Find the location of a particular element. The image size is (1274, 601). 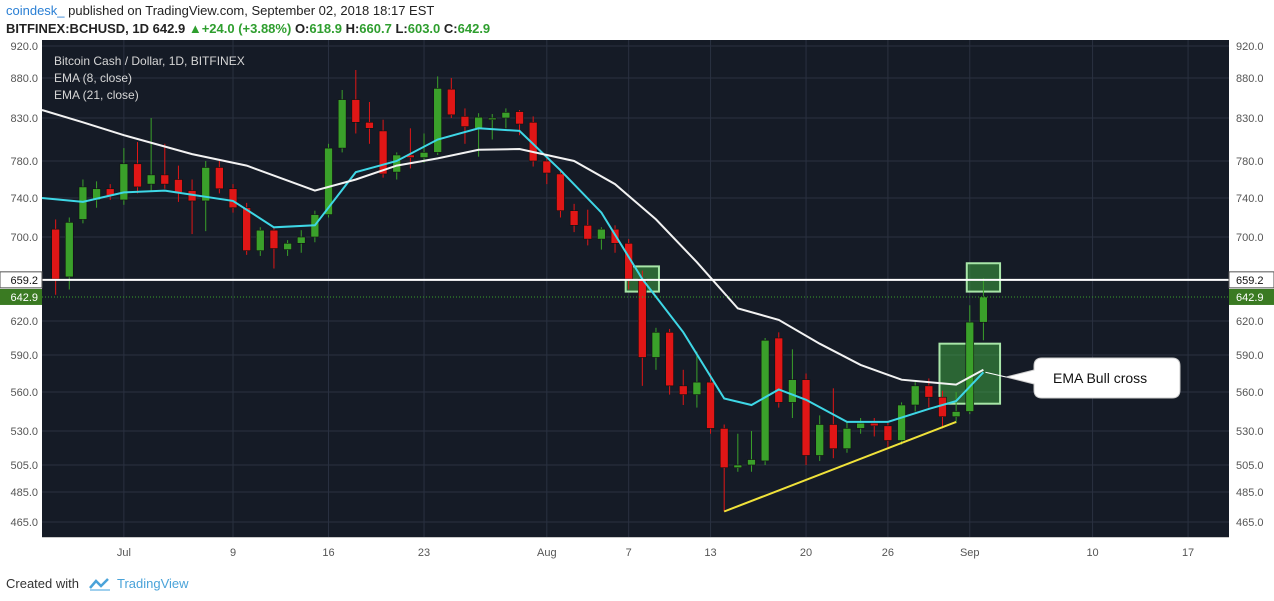

price-tag-left-label: 642.9 is located at coordinates (24, 298).